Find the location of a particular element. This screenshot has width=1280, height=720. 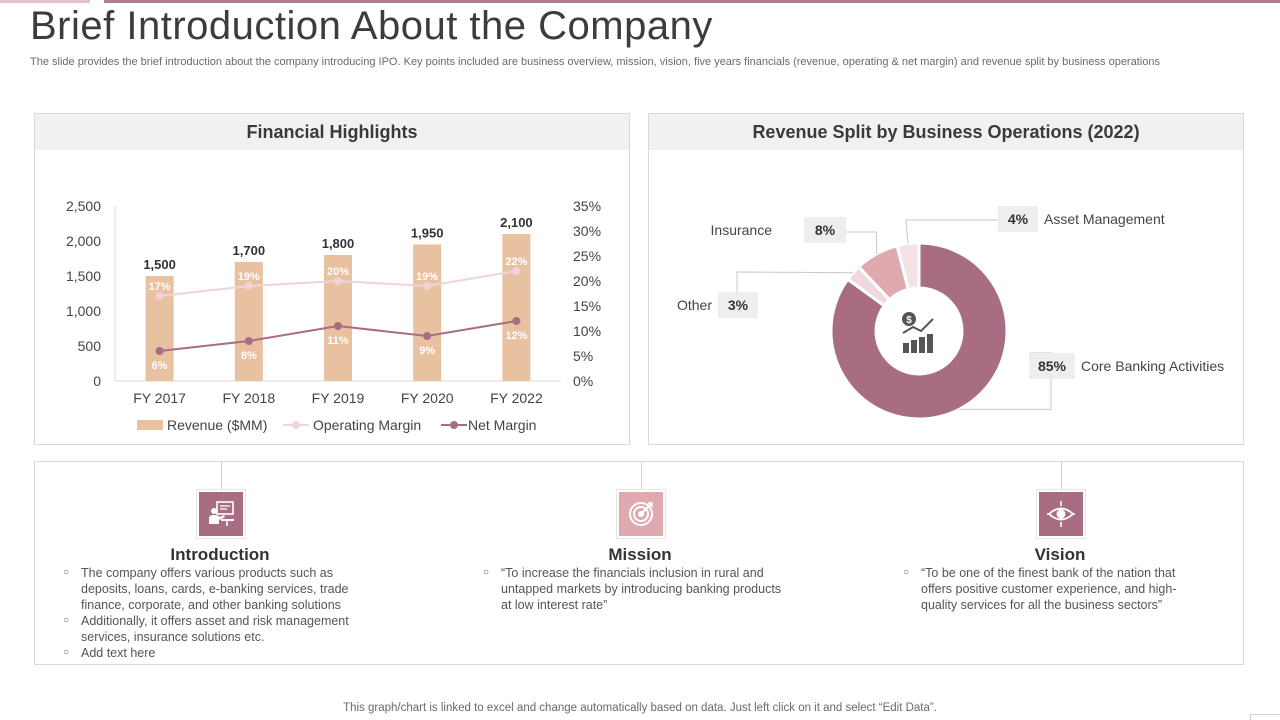

y-tick-label: 1,000 is located at coordinates (83, 311).